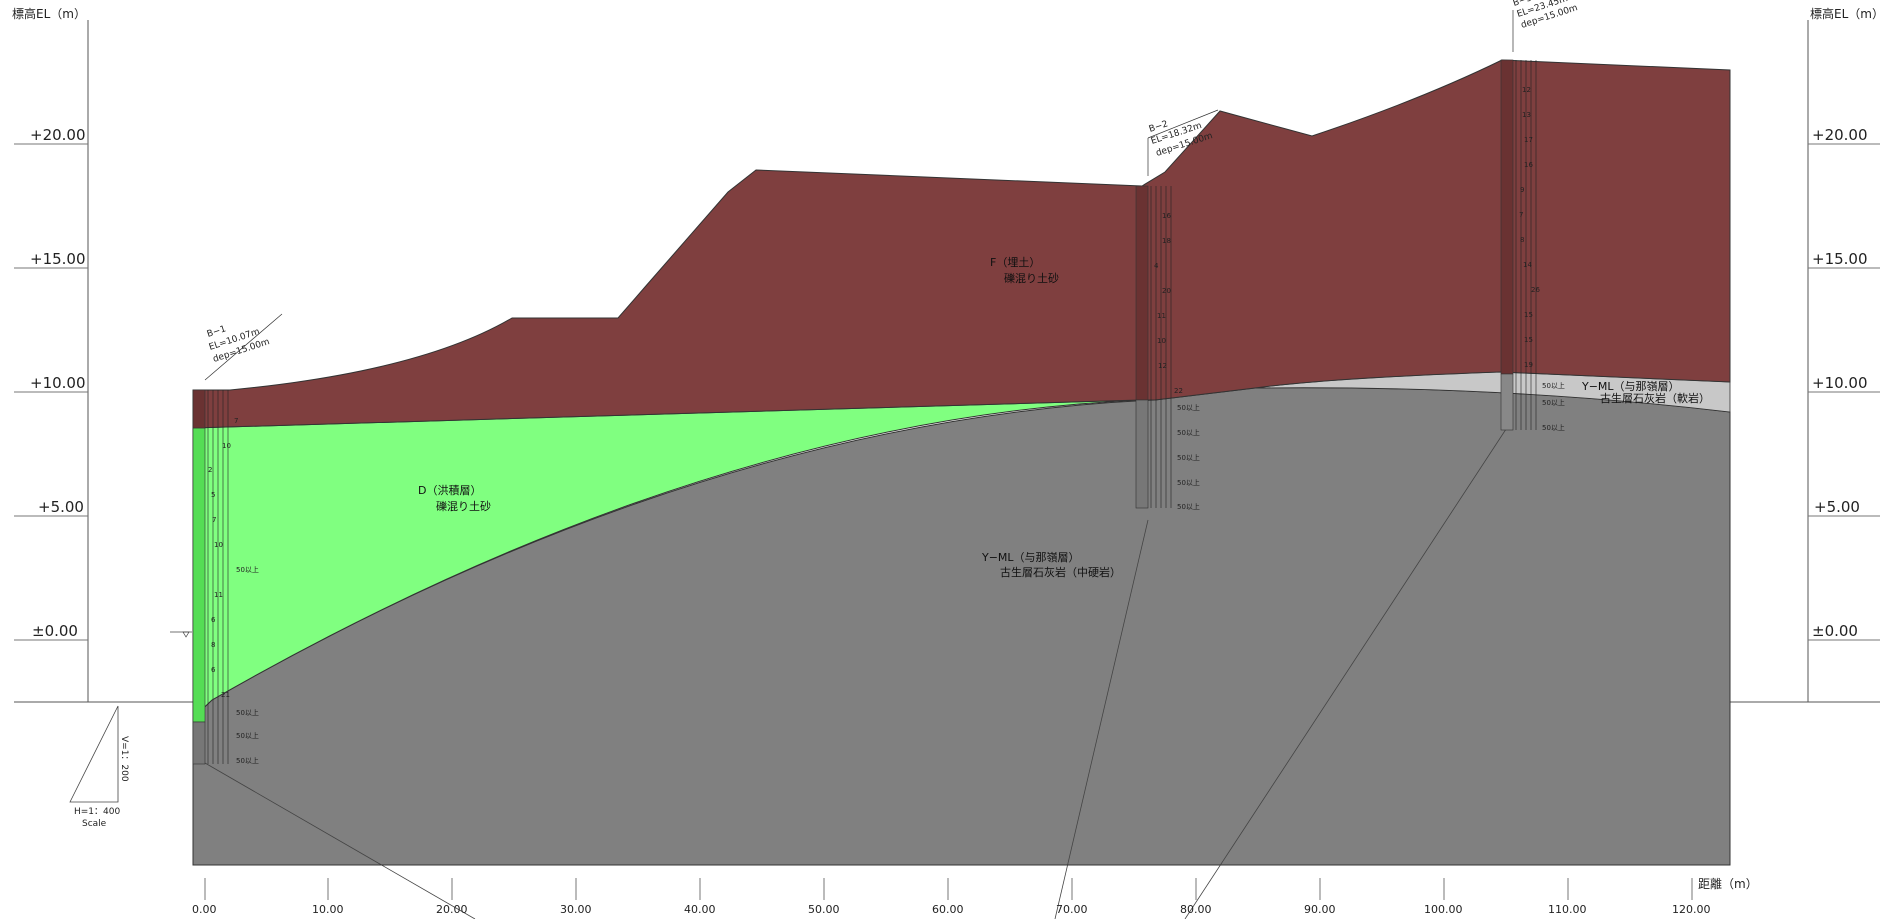 This screenshot has width=1892, height=919. I want to click on x-tick-label: 10.00, so click(328, 909).